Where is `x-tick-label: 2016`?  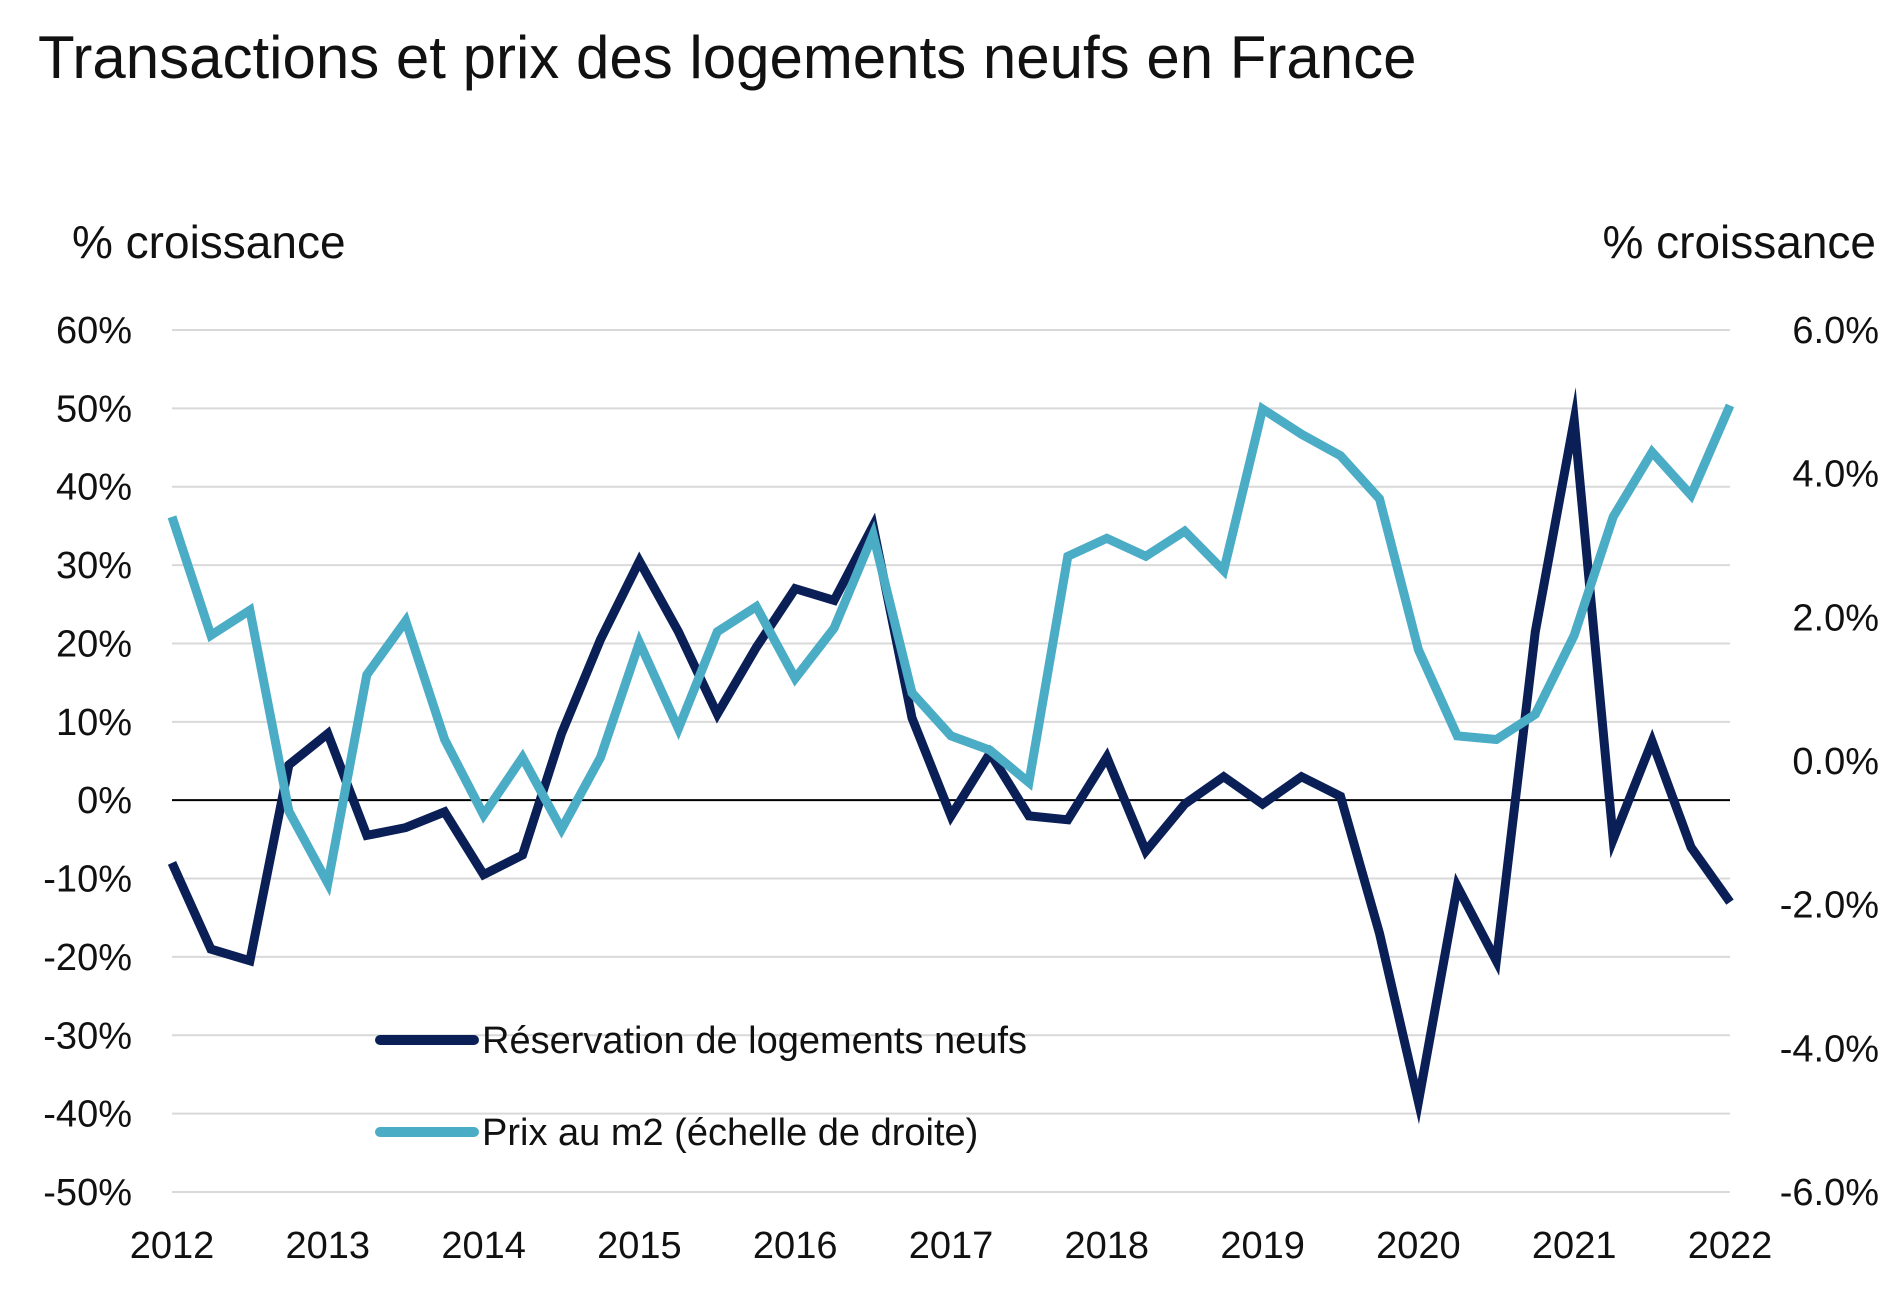 x-tick-label: 2016 is located at coordinates (795, 1246).